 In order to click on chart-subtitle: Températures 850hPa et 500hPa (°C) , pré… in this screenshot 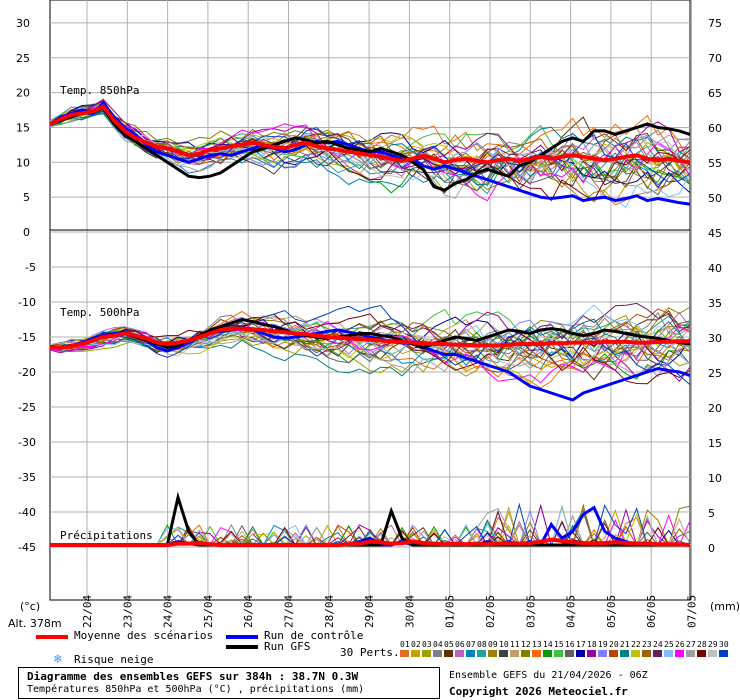, I will do `click(196, 689)`.